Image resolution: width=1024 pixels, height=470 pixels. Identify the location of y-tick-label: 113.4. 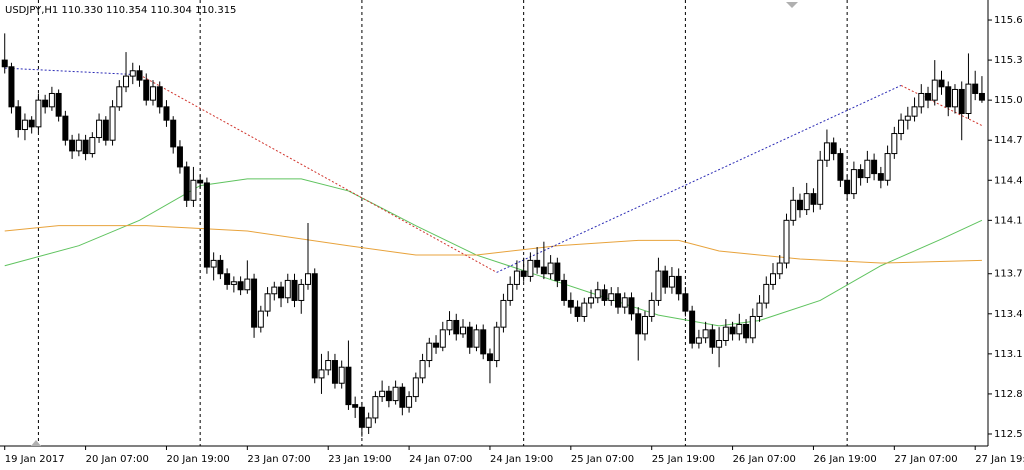
(1008, 314).